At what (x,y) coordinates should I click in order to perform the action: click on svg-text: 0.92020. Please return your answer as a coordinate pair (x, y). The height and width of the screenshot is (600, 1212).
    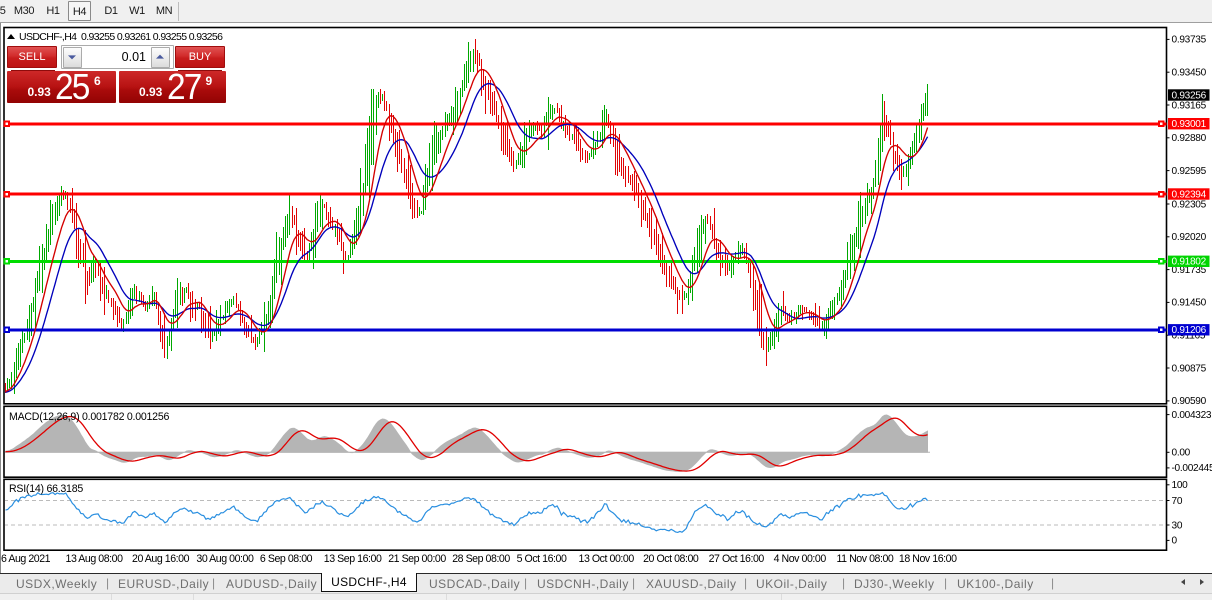
    Looking at the image, I should click on (1189, 237).